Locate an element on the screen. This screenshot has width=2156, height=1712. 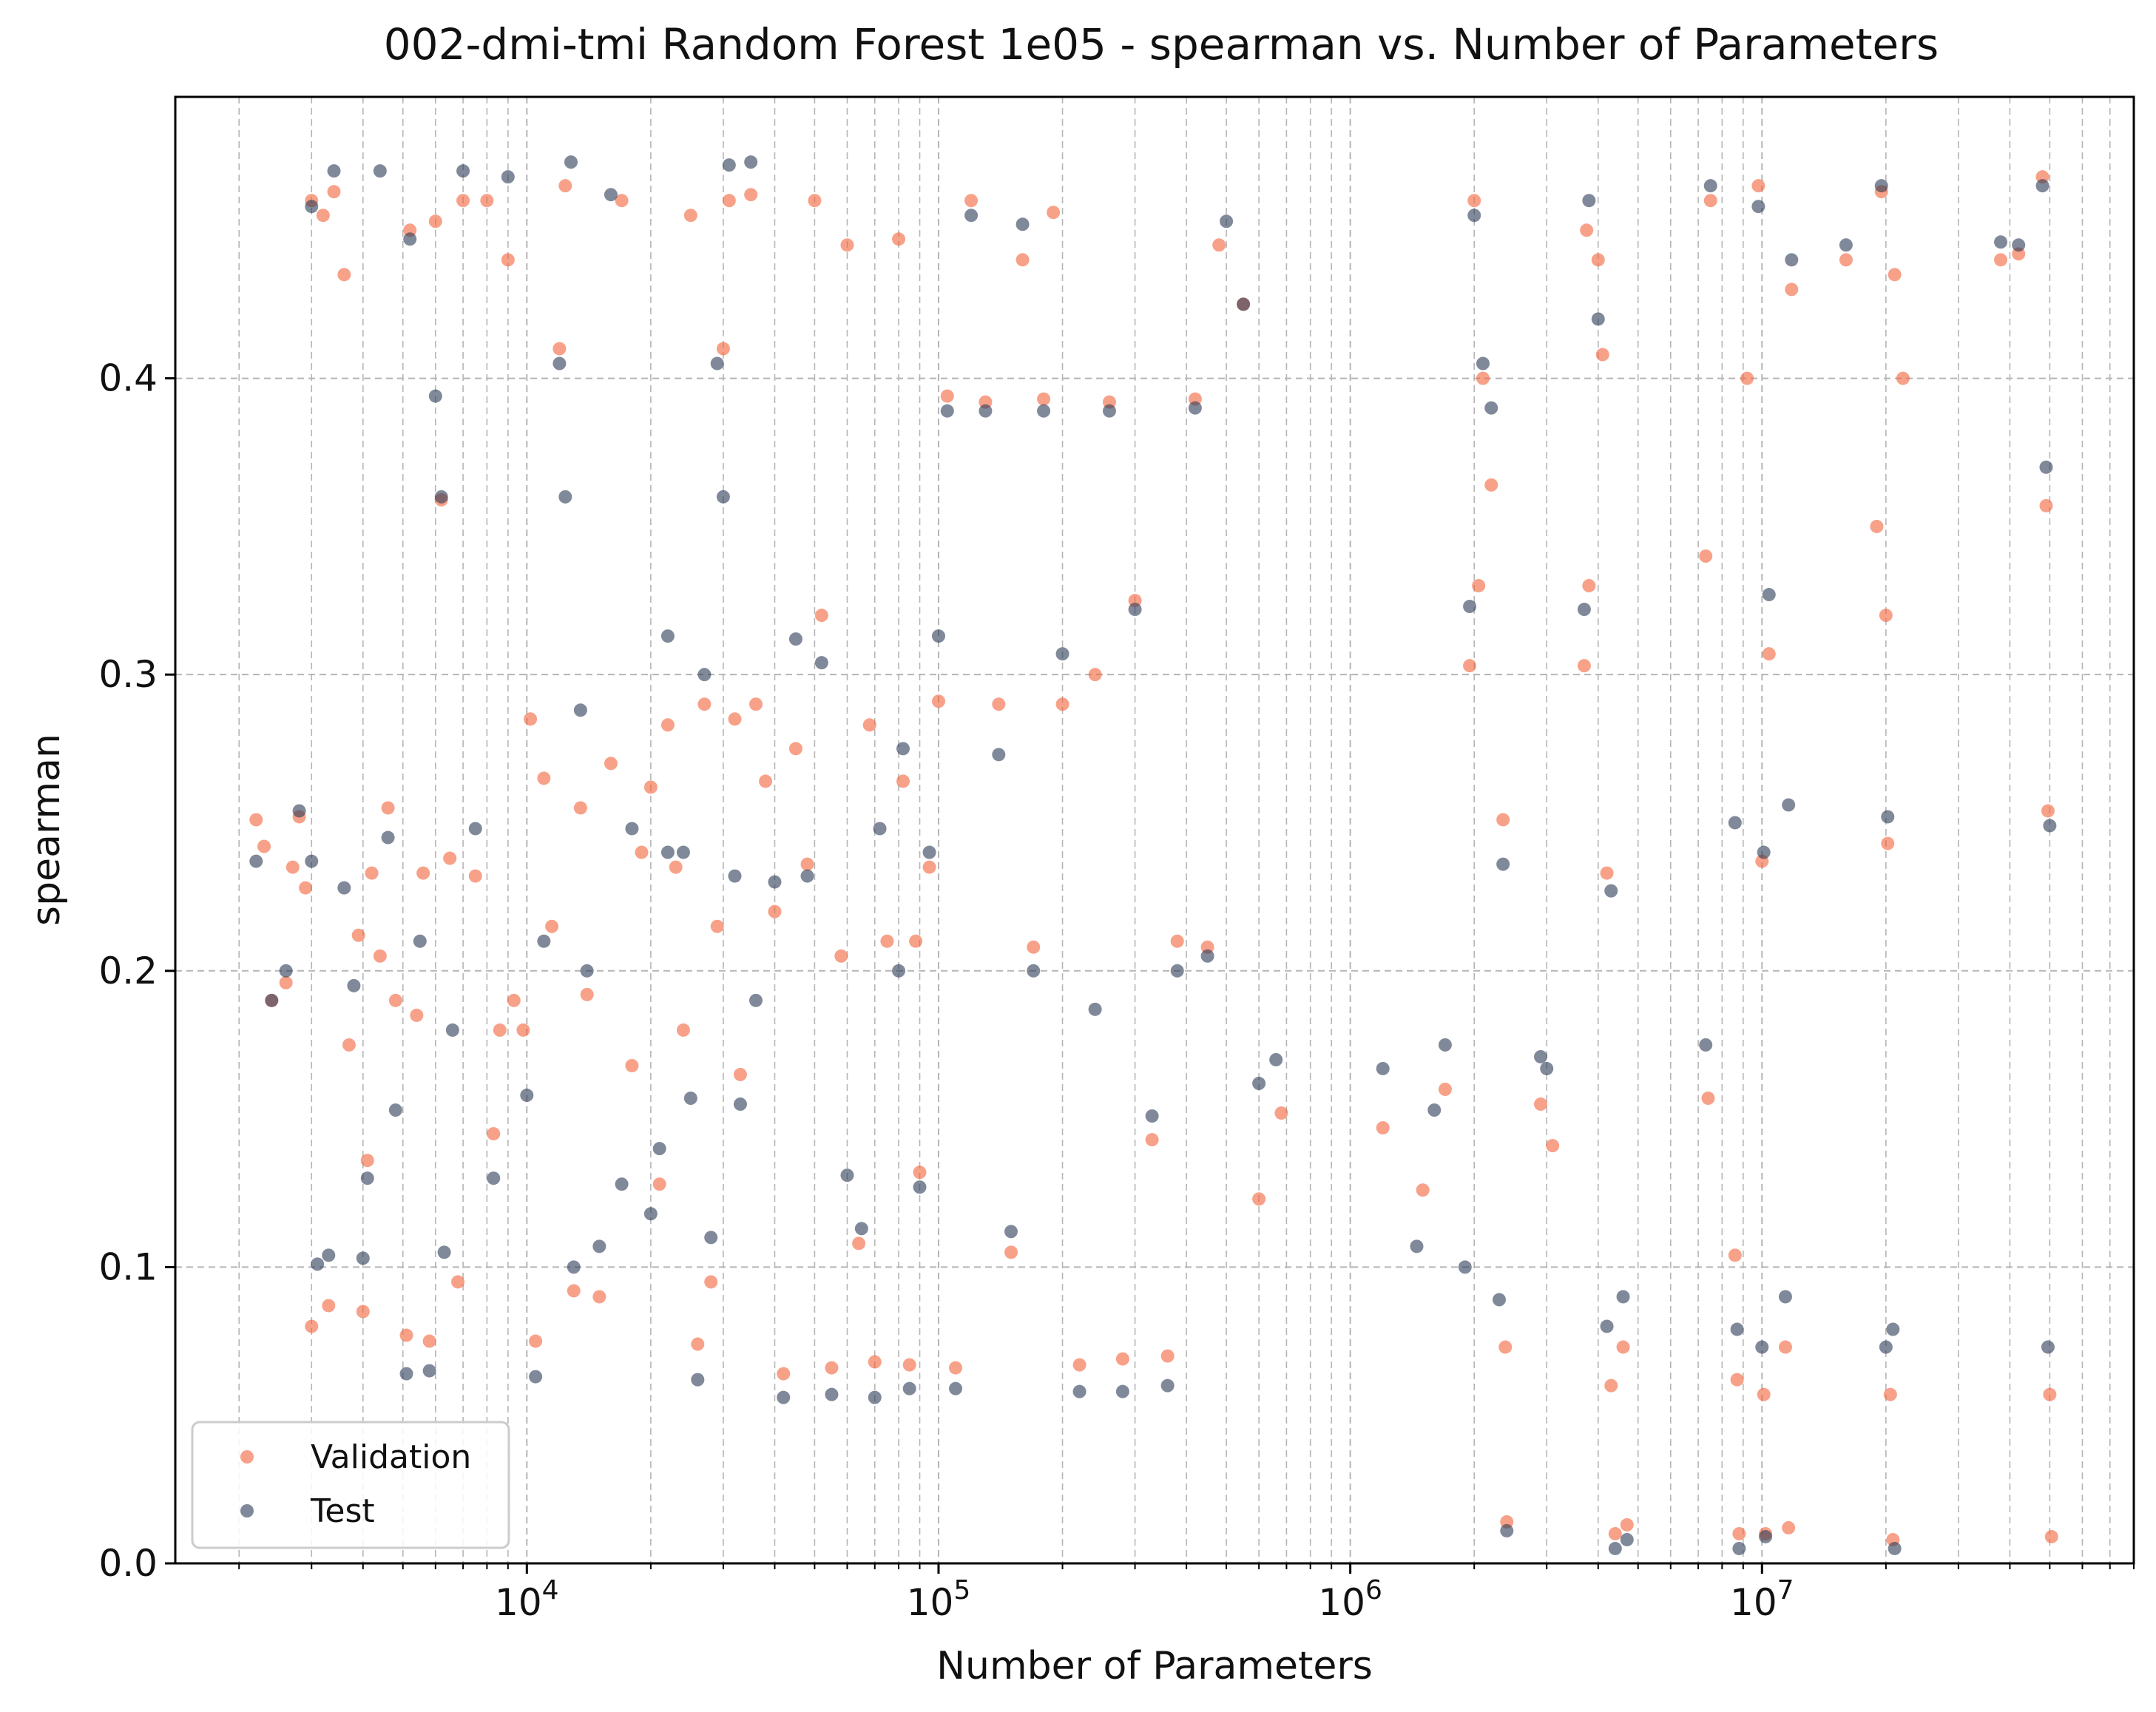
y-tick-label: 0.1 is located at coordinates (128, 1266).